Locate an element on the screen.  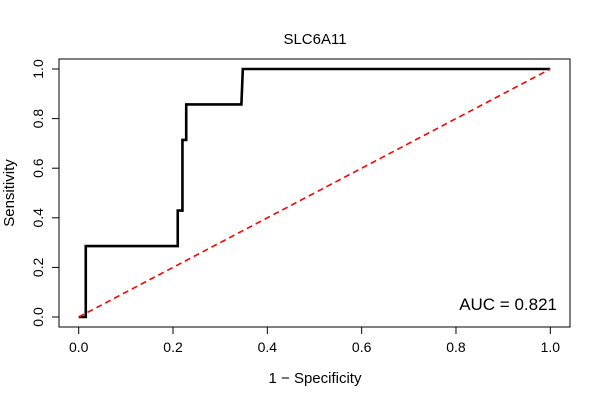
x-tick-label: 0.4 is located at coordinates (268, 347).